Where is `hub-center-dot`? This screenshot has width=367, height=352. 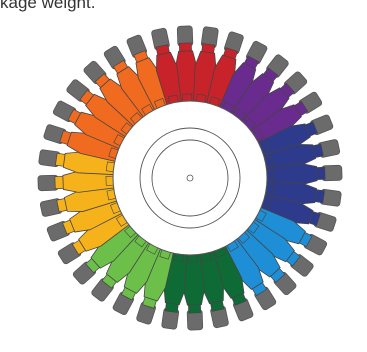 hub-center-dot is located at coordinates (190, 178).